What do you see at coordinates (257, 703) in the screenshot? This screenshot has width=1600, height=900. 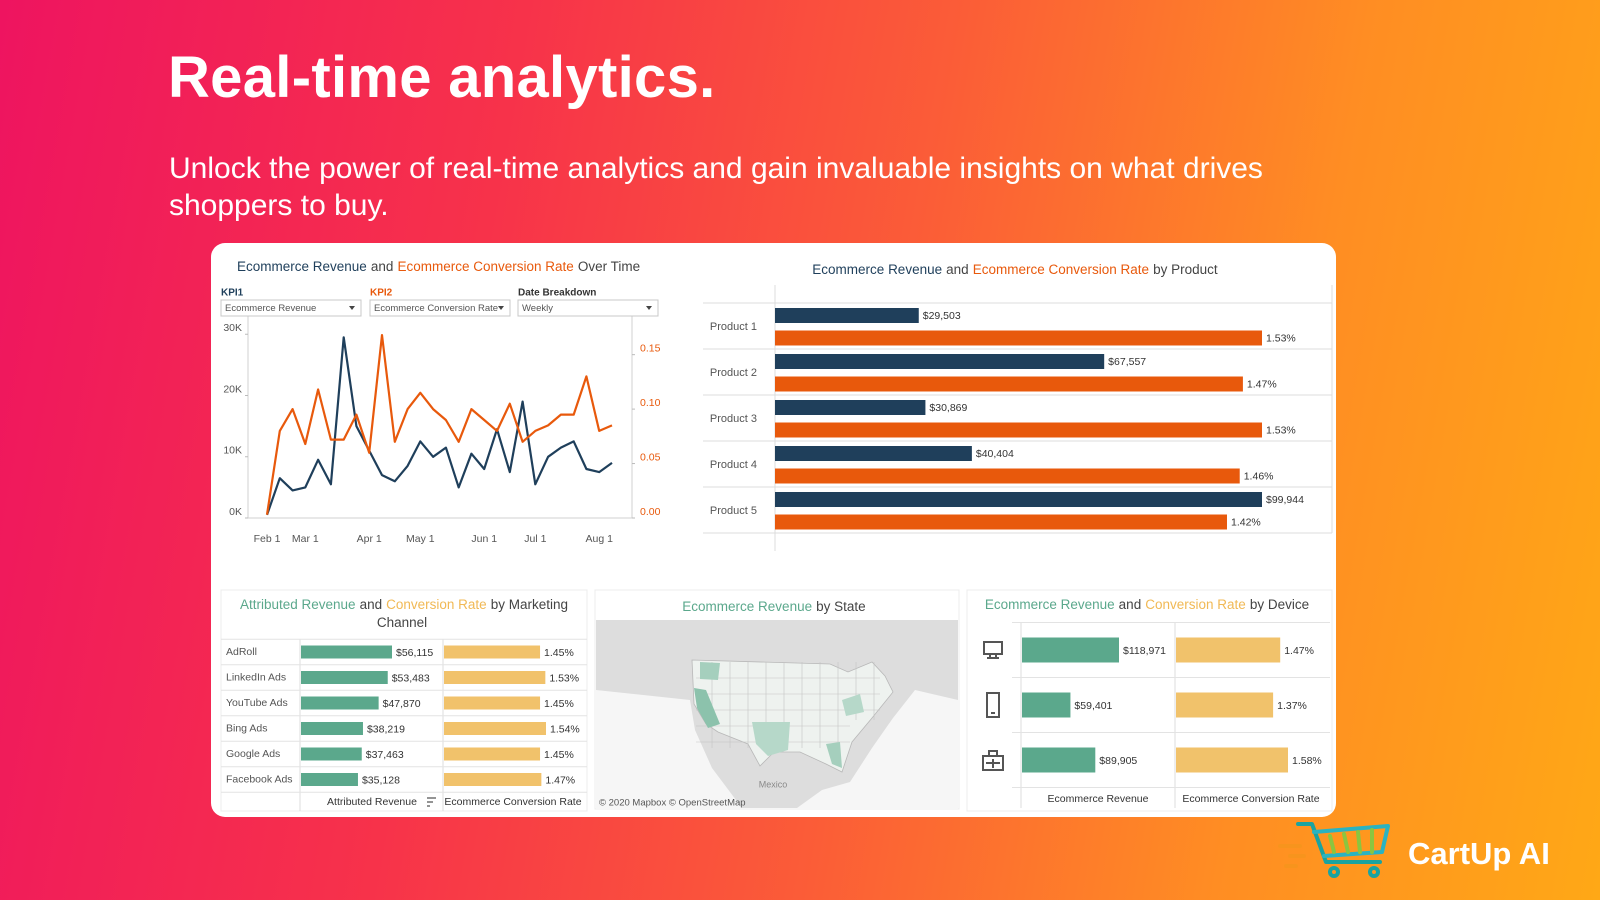 I see `category-label: YouTube Ads` at bounding box center [257, 703].